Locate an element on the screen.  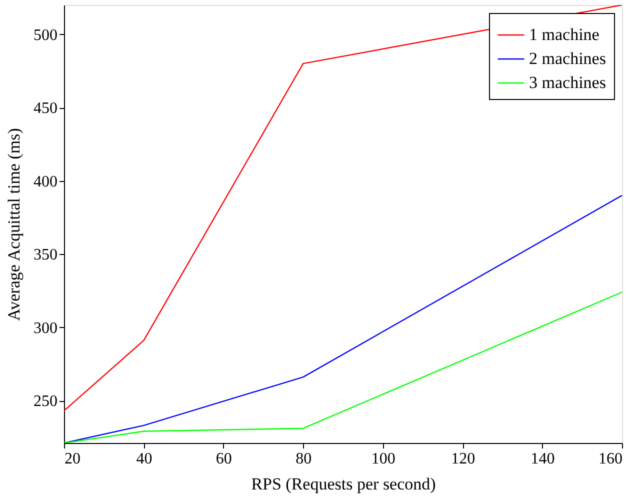
legend-label: 1 machine is located at coordinates (564, 34).